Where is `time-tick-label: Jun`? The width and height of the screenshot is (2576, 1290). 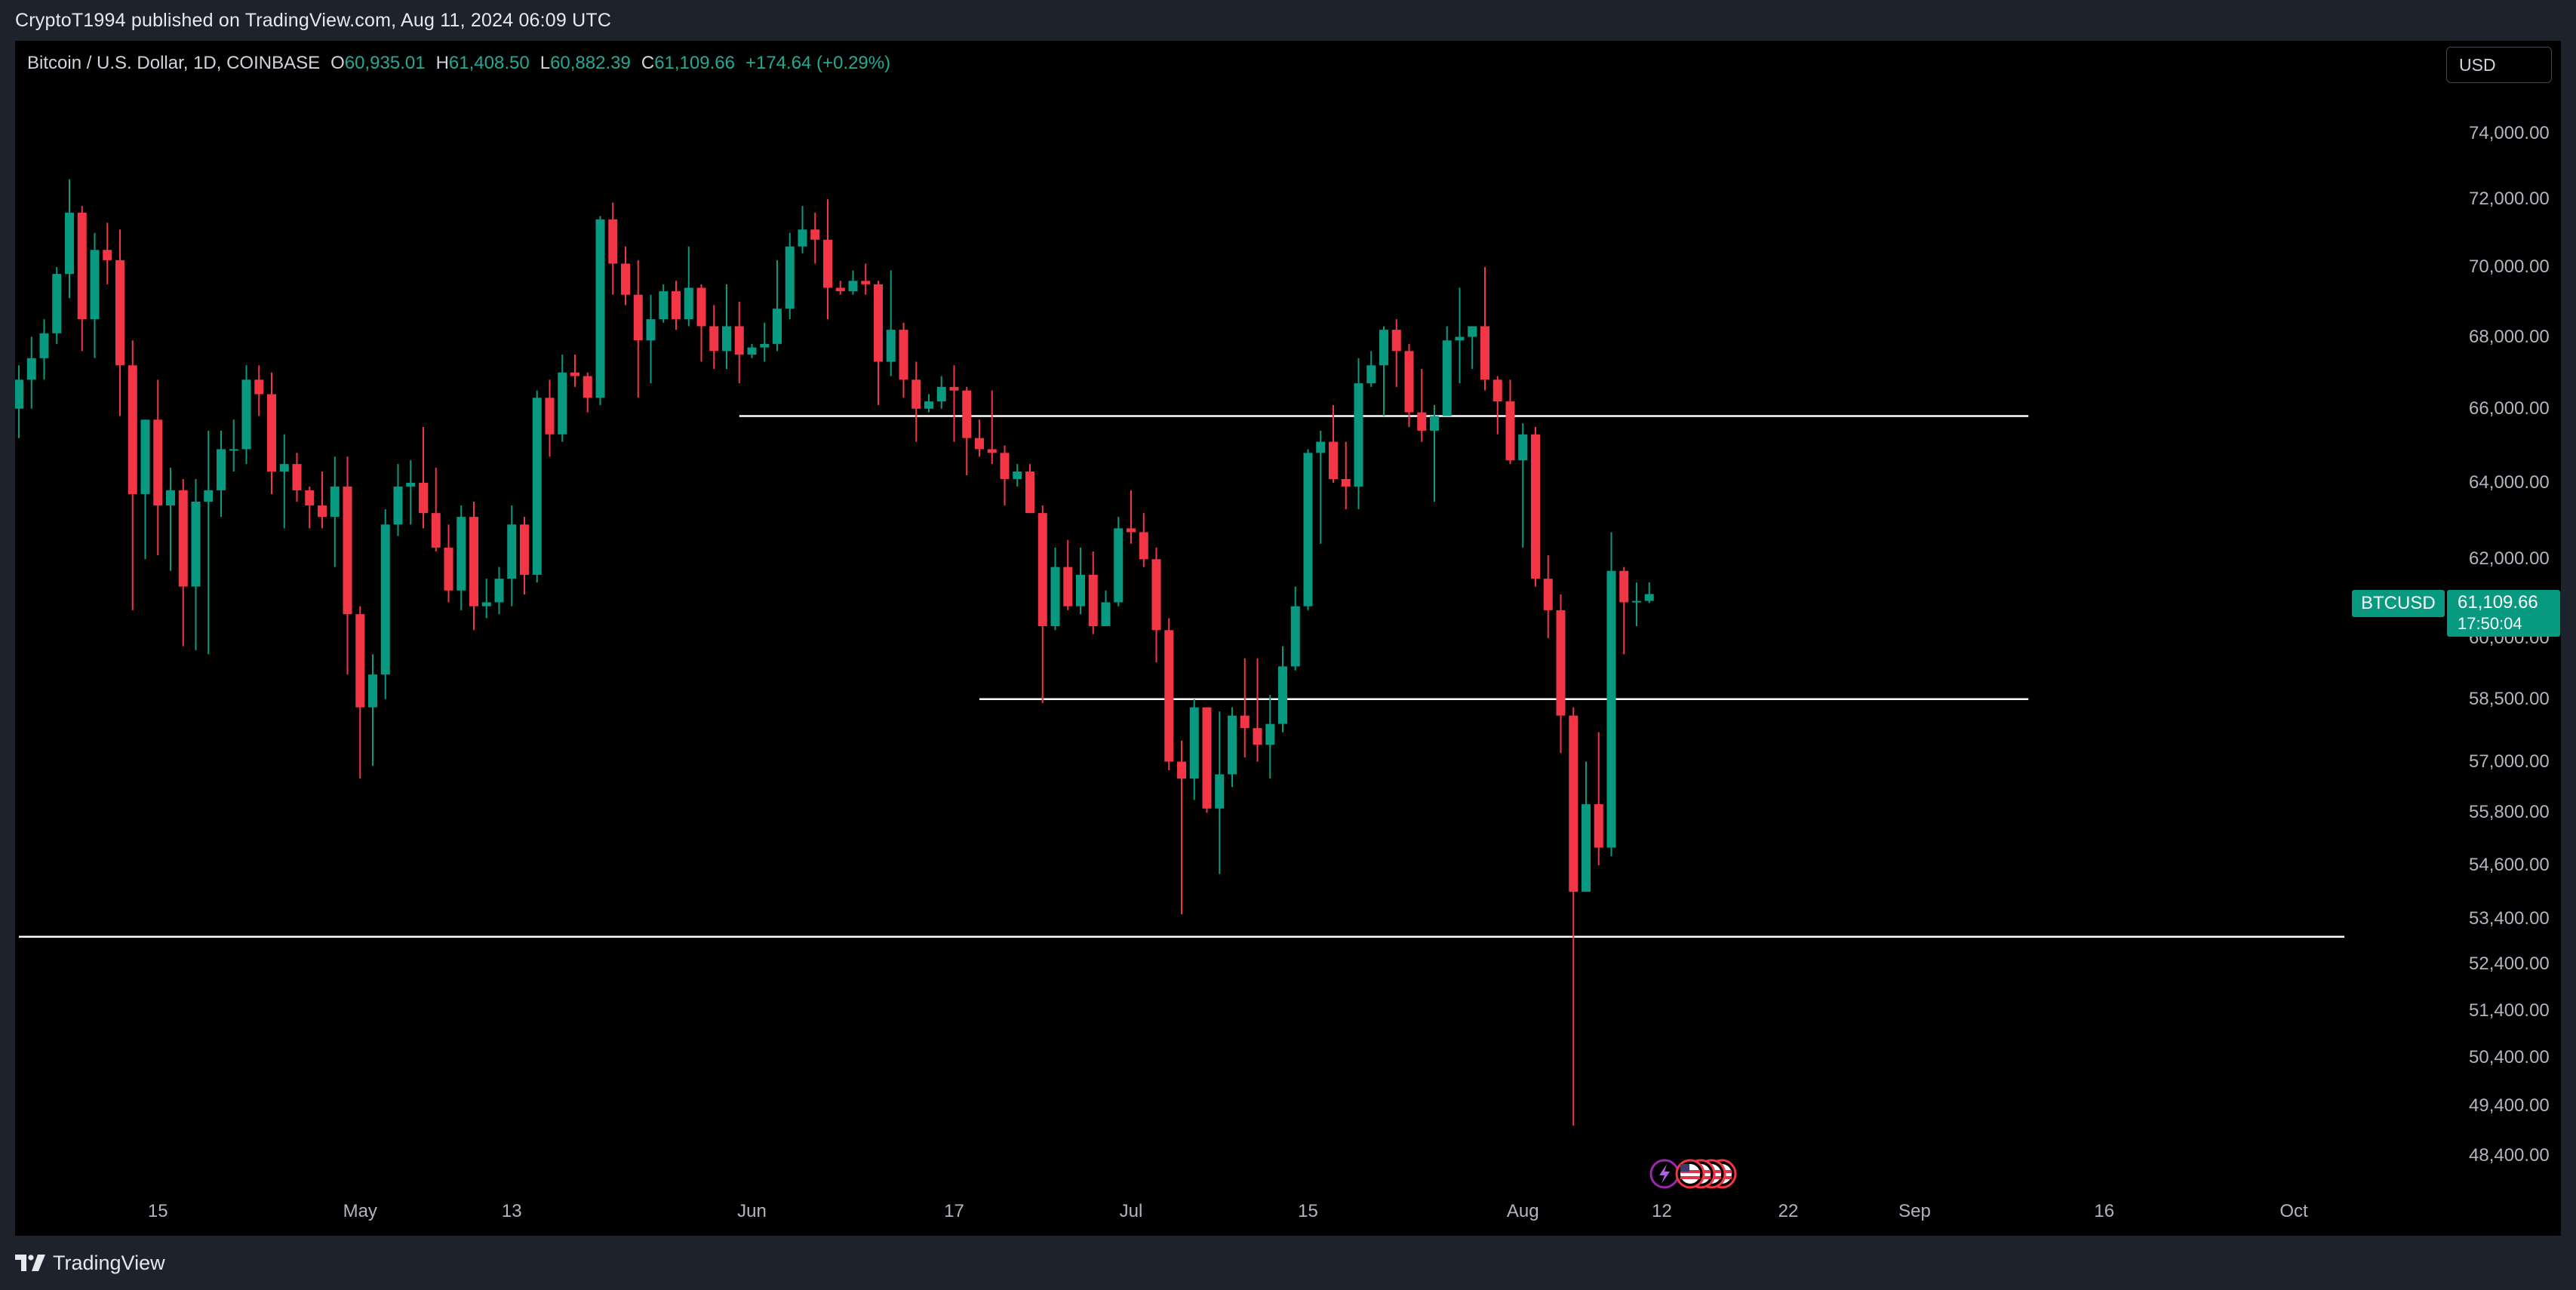
time-tick-label: Jun is located at coordinates (752, 1211).